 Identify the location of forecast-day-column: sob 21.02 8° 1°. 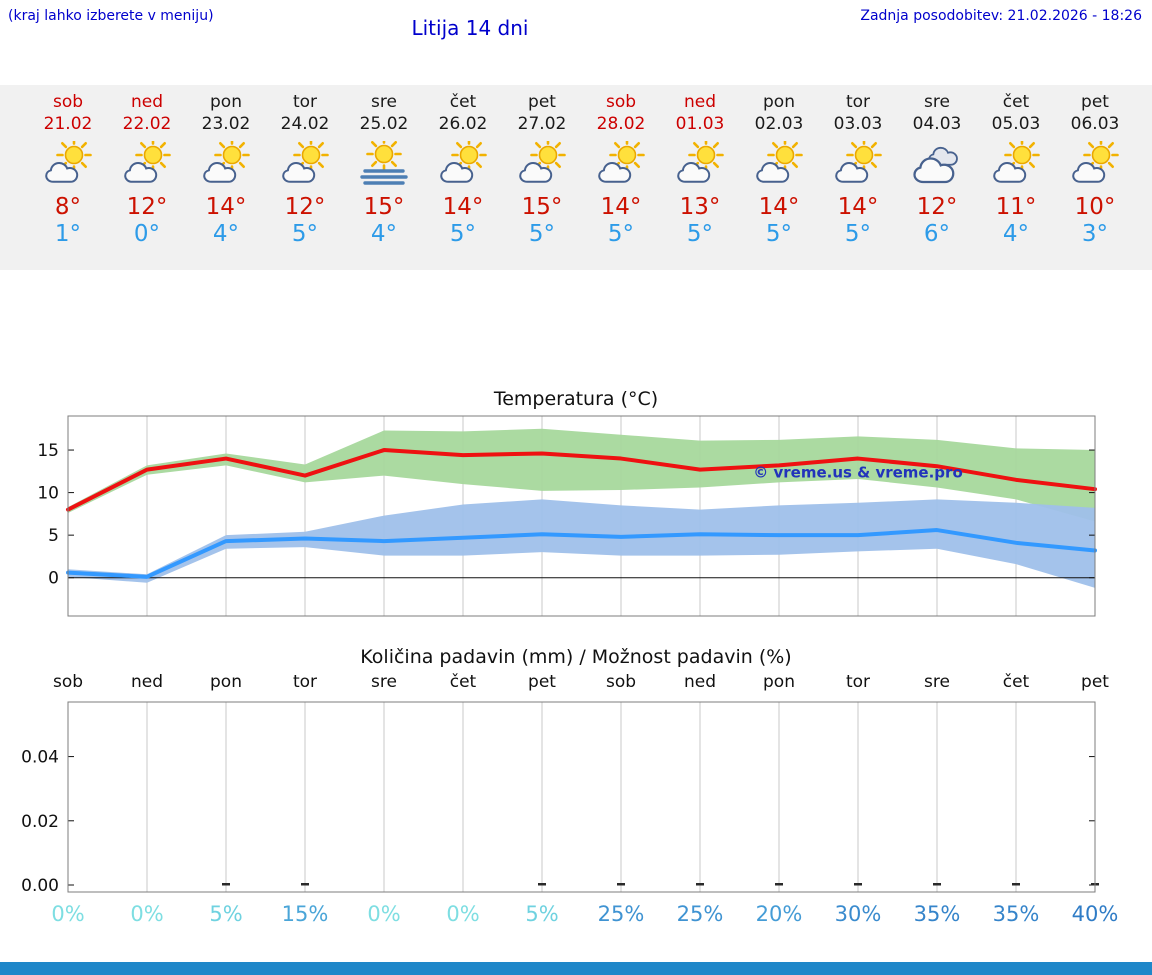
(68, 166).